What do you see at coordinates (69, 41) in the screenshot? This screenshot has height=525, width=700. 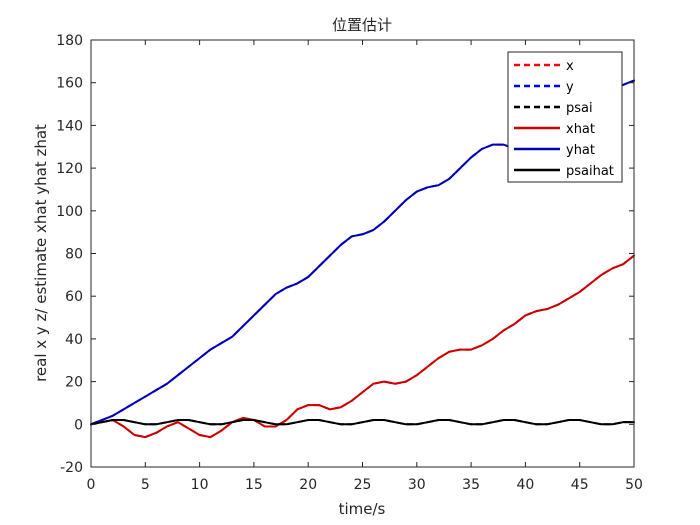 I see `y-tick-label: 180` at bounding box center [69, 41].